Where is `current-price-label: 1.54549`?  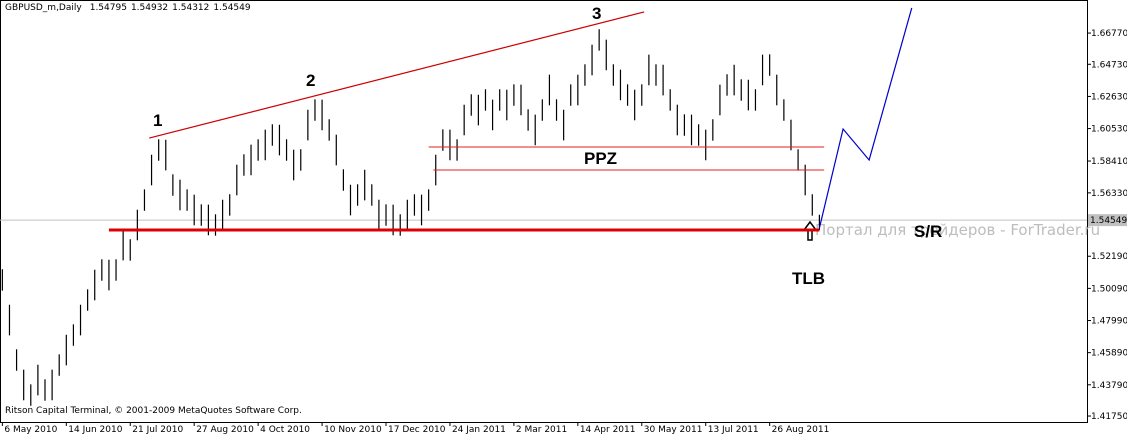
current-price-label: 1.54549 is located at coordinates (1108, 221).